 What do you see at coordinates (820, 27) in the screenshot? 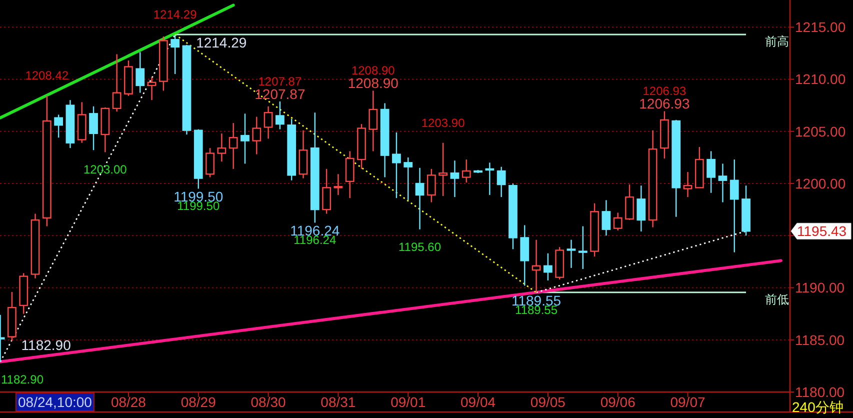
I see `y-tick-label: 1215.00` at bounding box center [820, 27].